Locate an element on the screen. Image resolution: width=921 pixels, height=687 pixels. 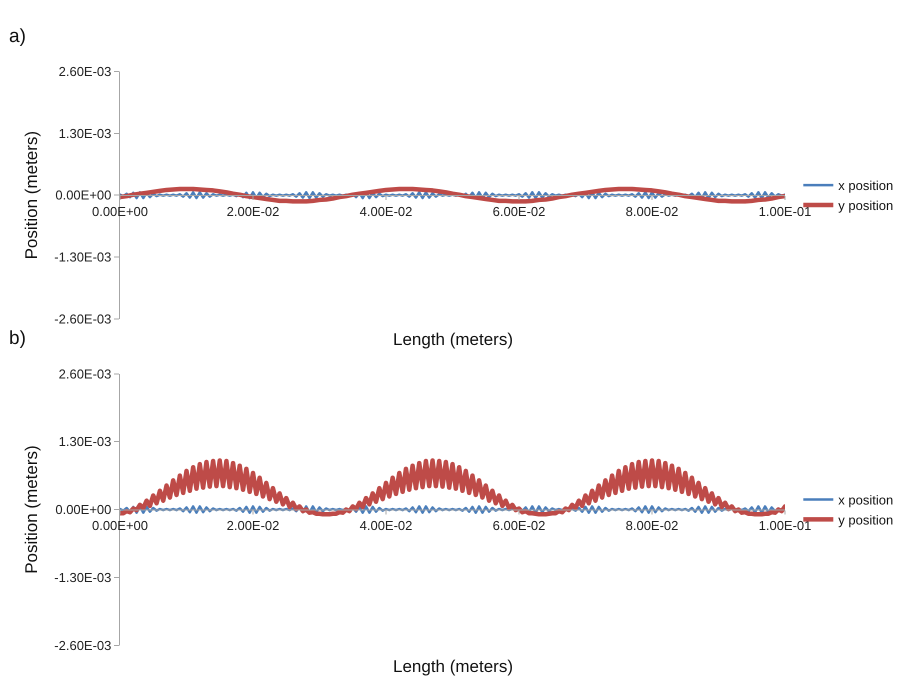
chart-title: a) is located at coordinates (17, 36).